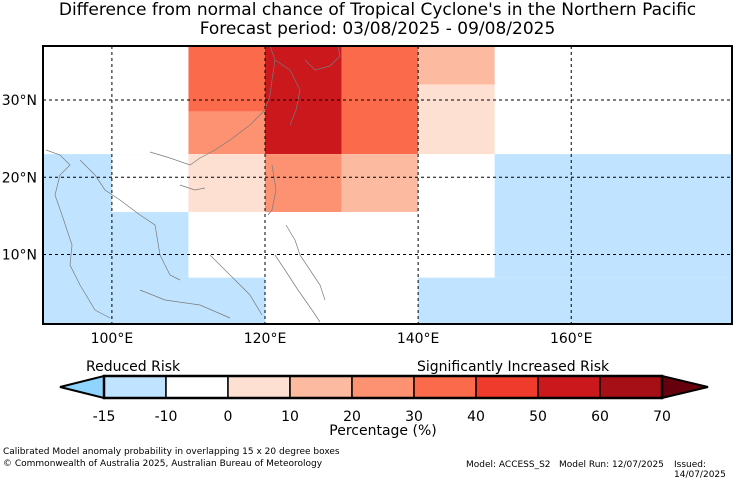  I want to click on increased-risk-label: Significantly Increased Risk, so click(513, 367).